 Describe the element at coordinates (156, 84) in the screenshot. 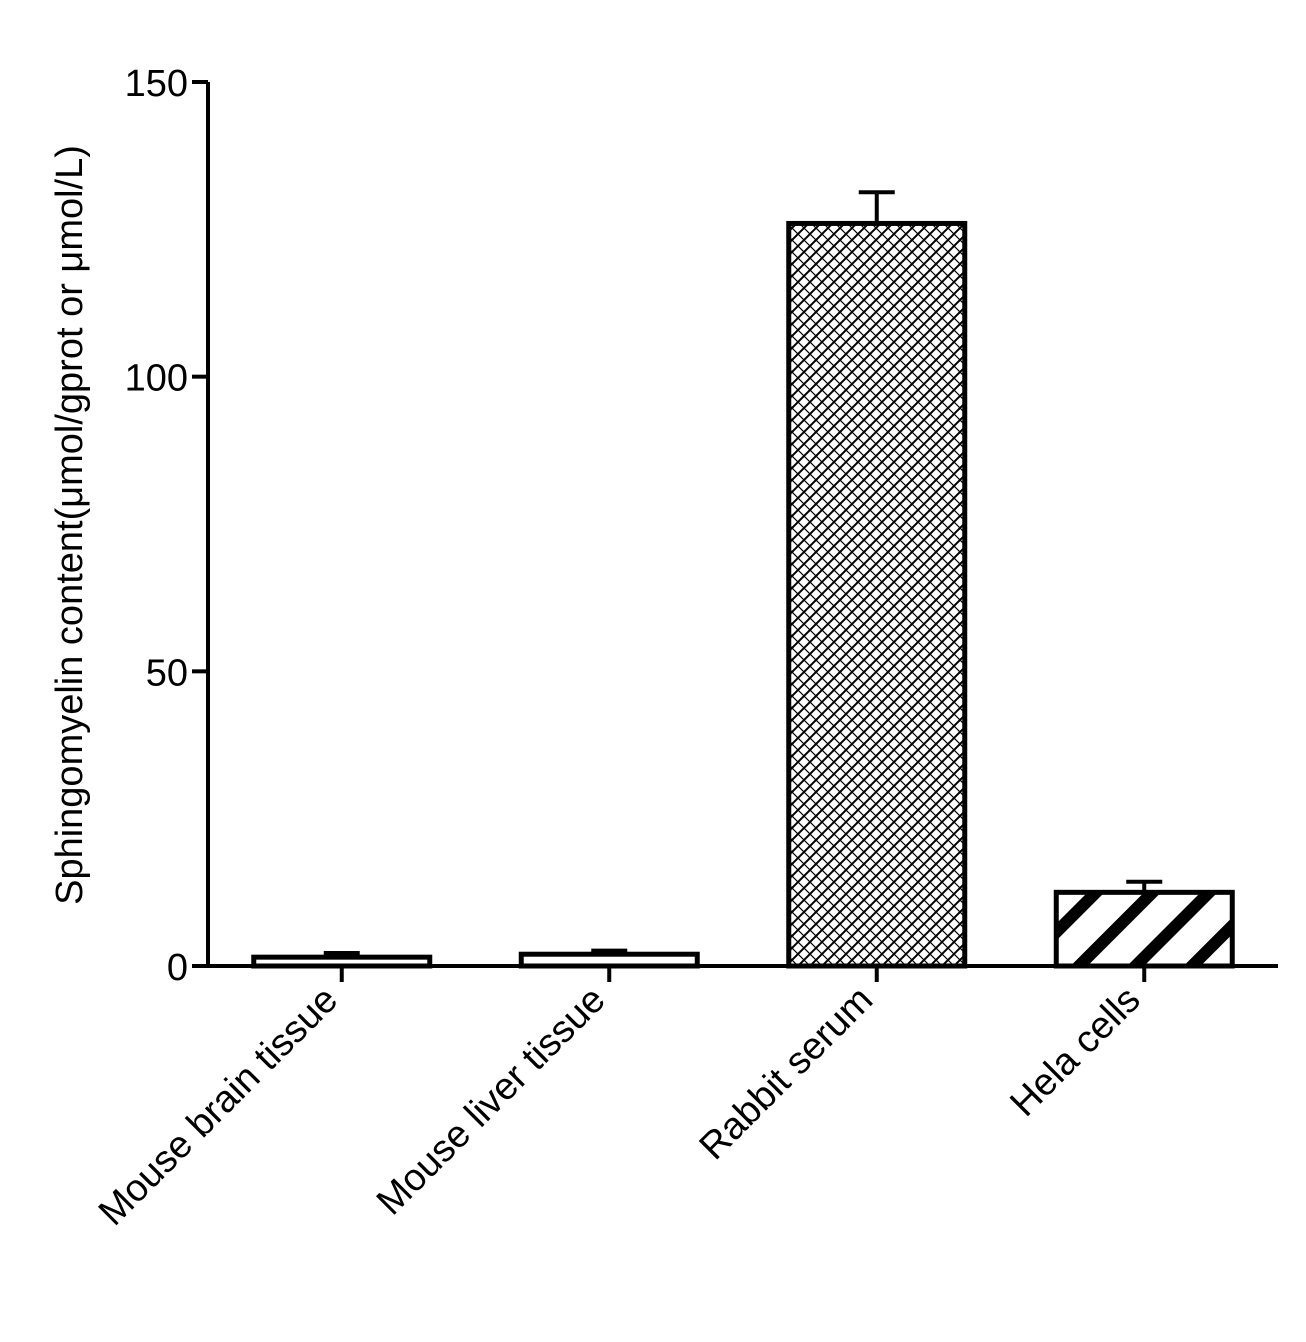

I see `y-tick-label: 150` at that location.